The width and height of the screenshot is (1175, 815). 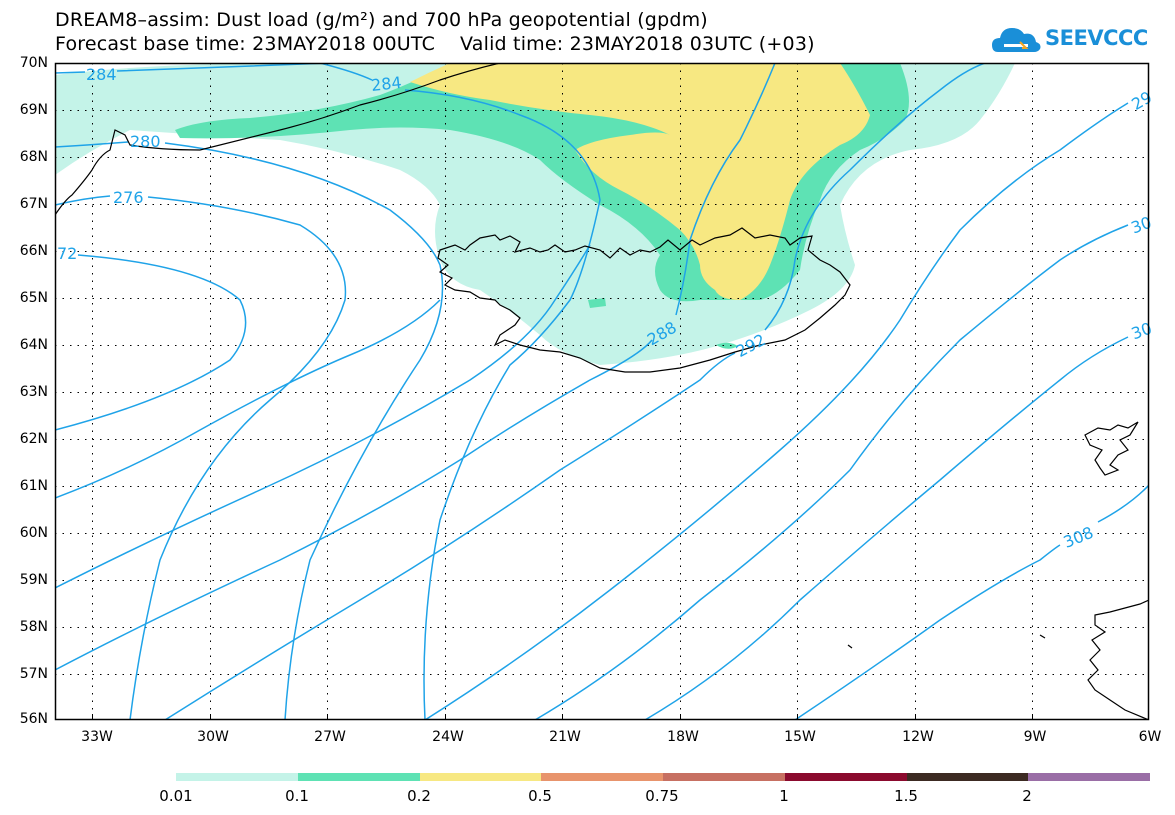 What do you see at coordinates (145, 141) in the screenshot?
I see `contour-label: 280` at bounding box center [145, 141].